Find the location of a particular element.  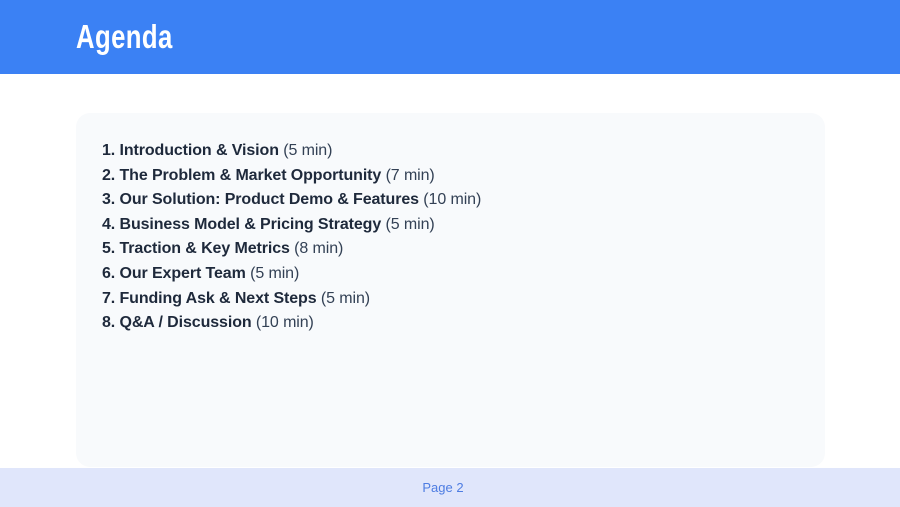

agenda-item-duration: (7 min) is located at coordinates (410, 175).